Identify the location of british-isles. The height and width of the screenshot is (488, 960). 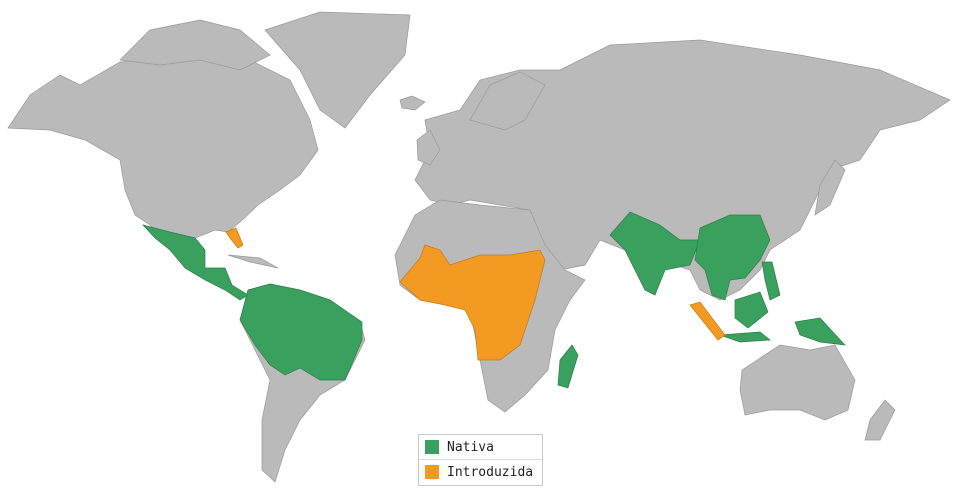
(428, 147).